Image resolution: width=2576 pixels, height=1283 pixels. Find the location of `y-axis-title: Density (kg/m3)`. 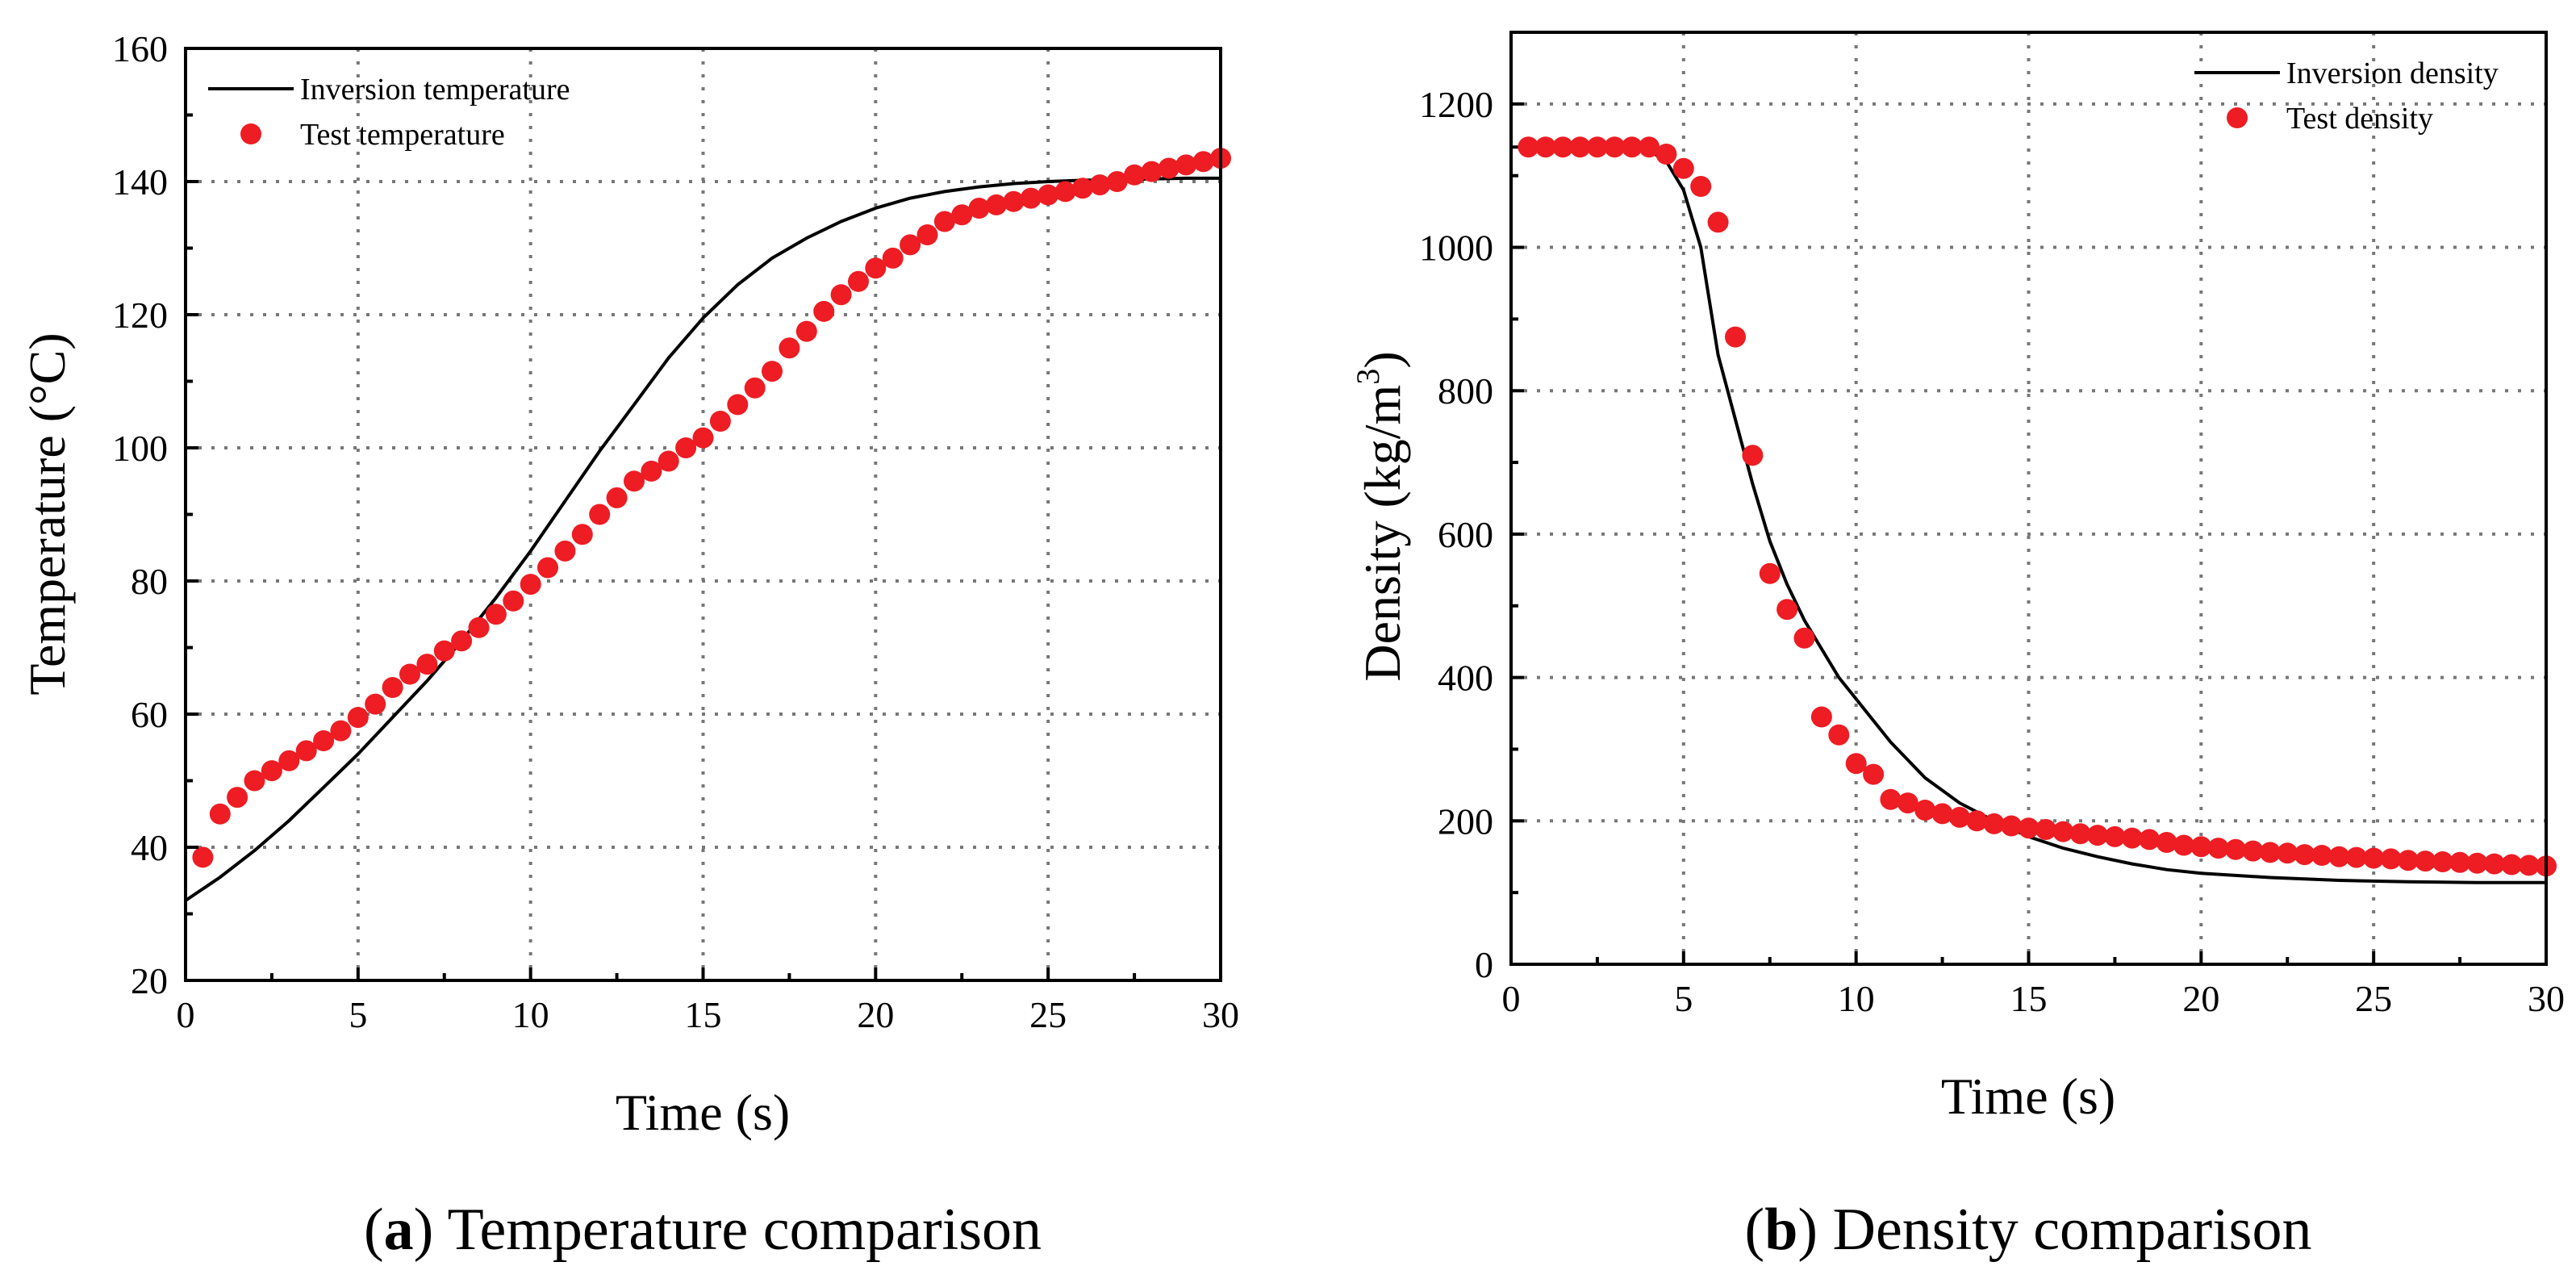

y-axis-title: Density (kg/m3) is located at coordinates (1380, 516).